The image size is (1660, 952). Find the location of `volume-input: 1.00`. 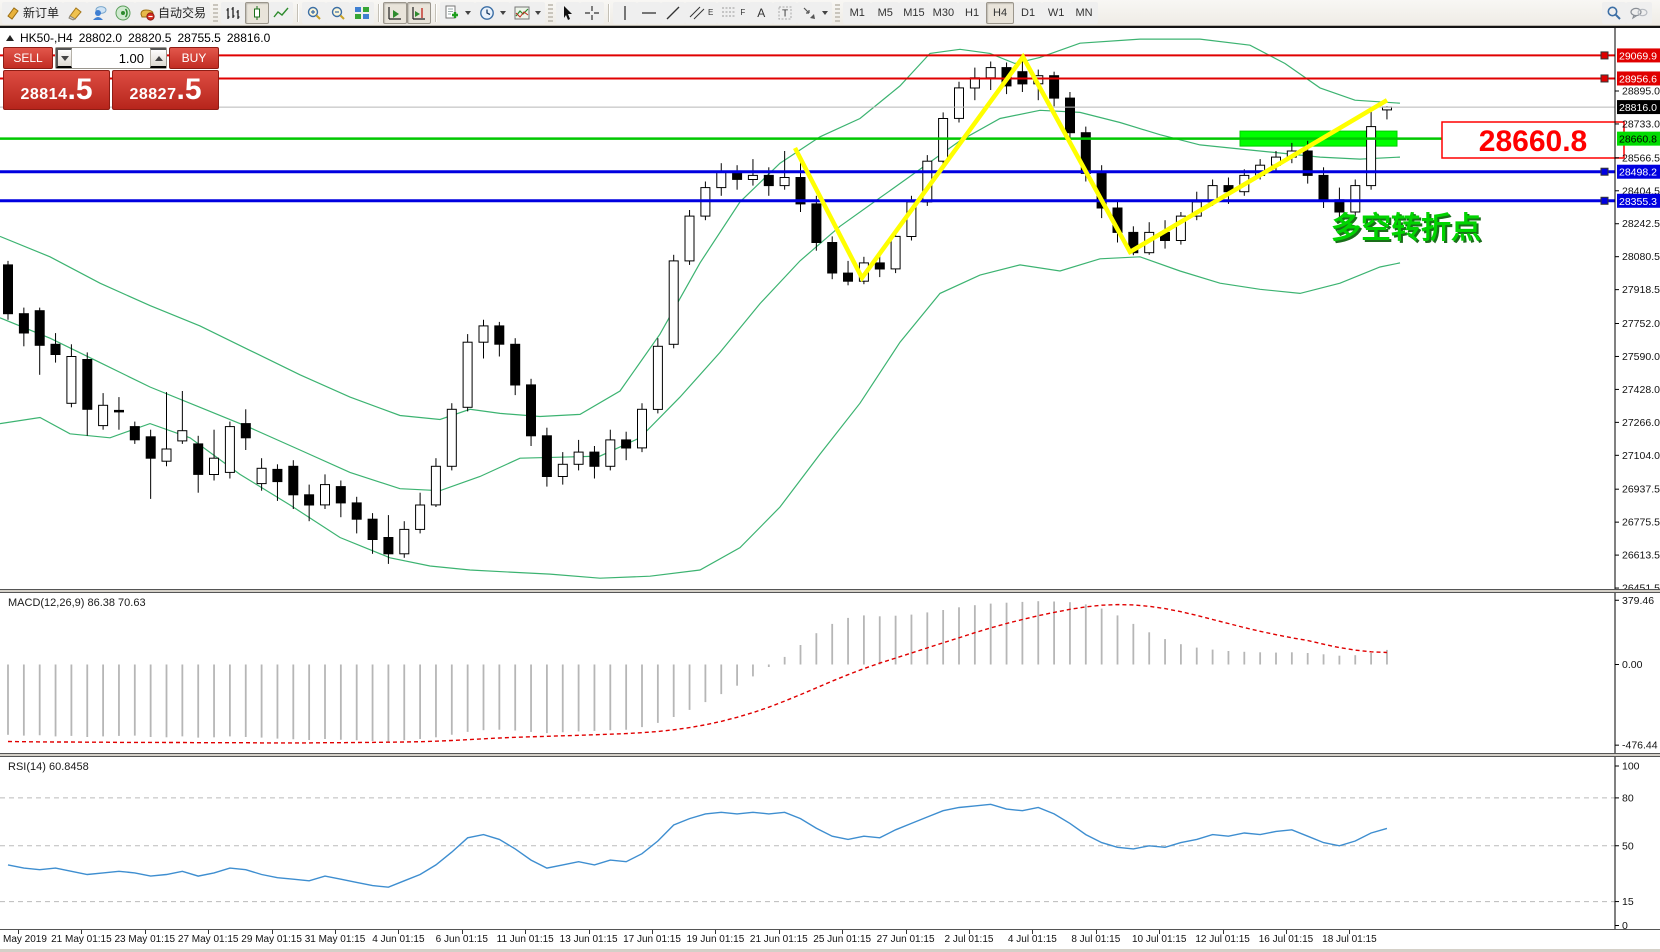

volume-input: 1.00 is located at coordinates (131, 58).